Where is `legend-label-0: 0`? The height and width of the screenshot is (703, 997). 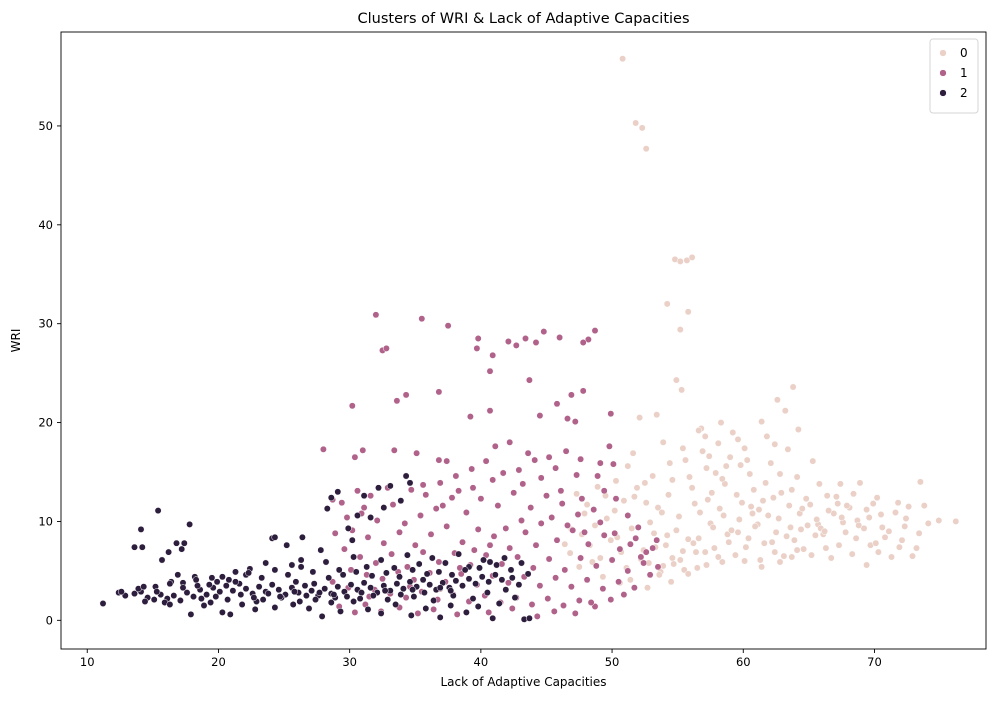 legend-label-0: 0 is located at coordinates (964, 53).